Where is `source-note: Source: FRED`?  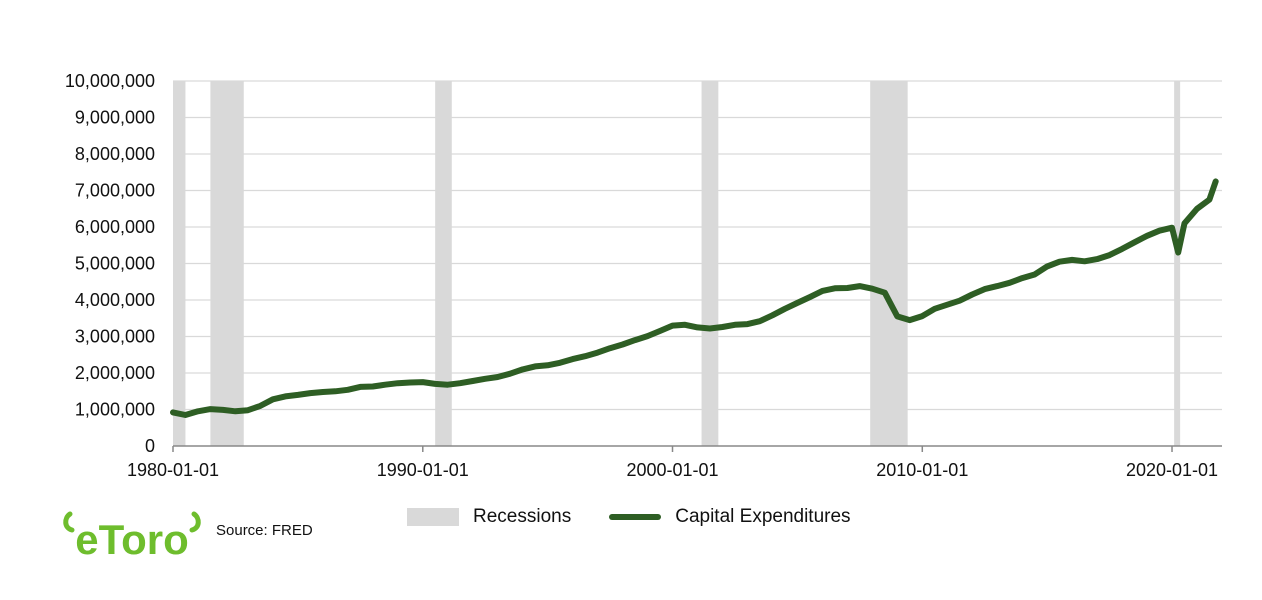
source-note: Source: FRED is located at coordinates (264, 530).